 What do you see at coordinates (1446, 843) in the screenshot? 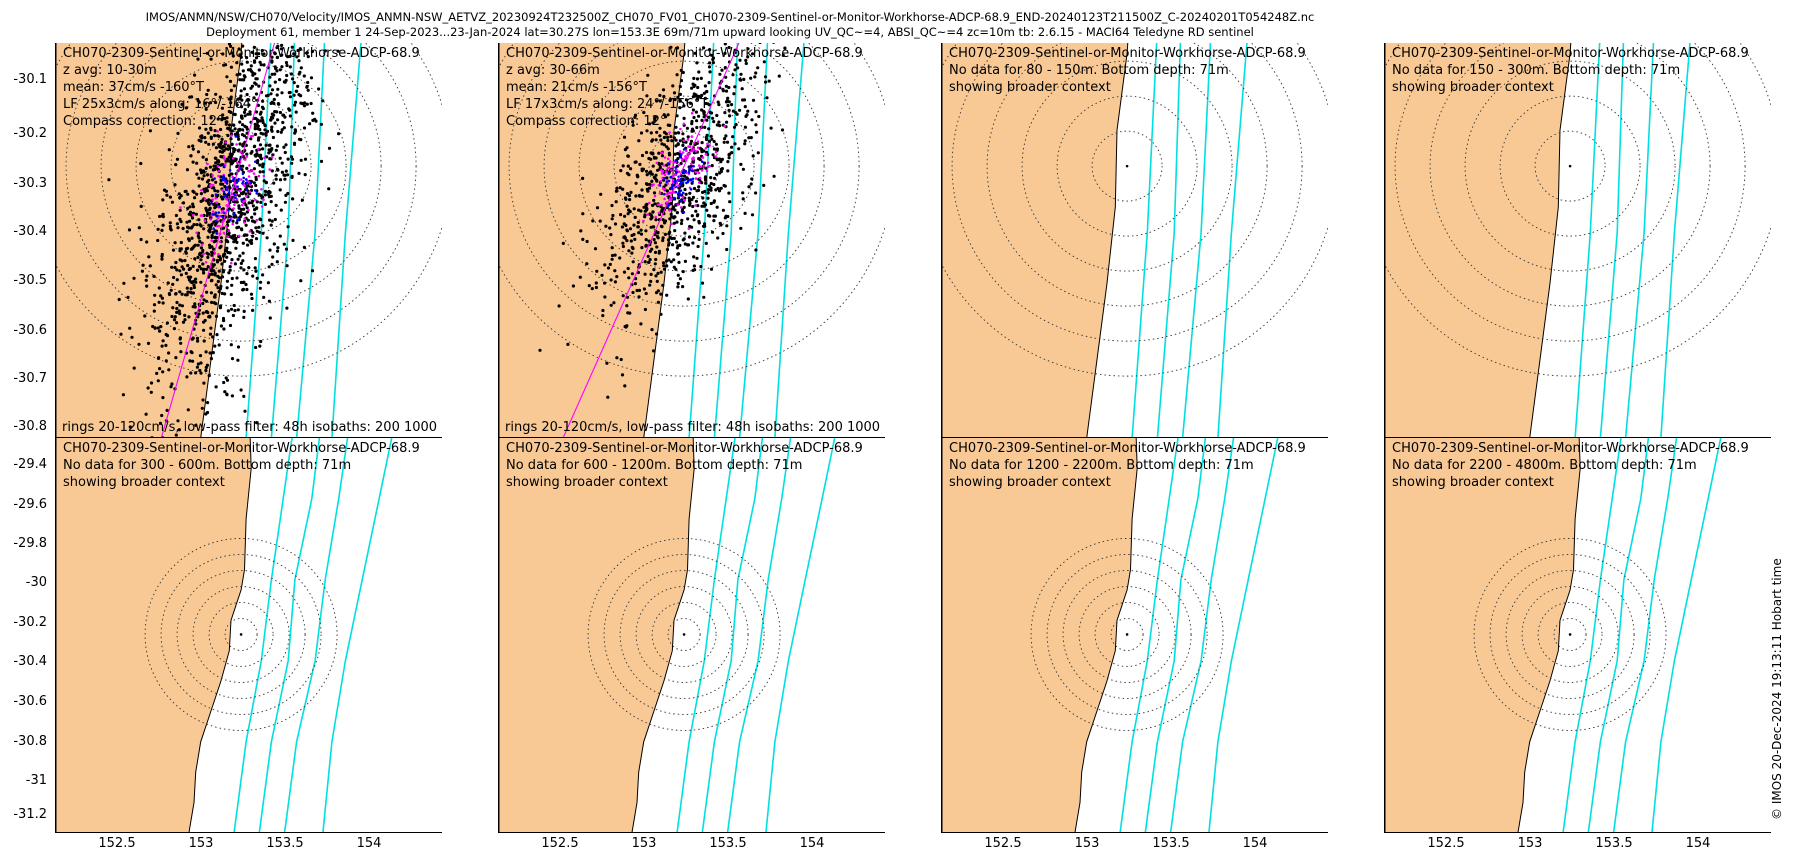
I see `x-tick-label: 152.5` at bounding box center [1446, 843].